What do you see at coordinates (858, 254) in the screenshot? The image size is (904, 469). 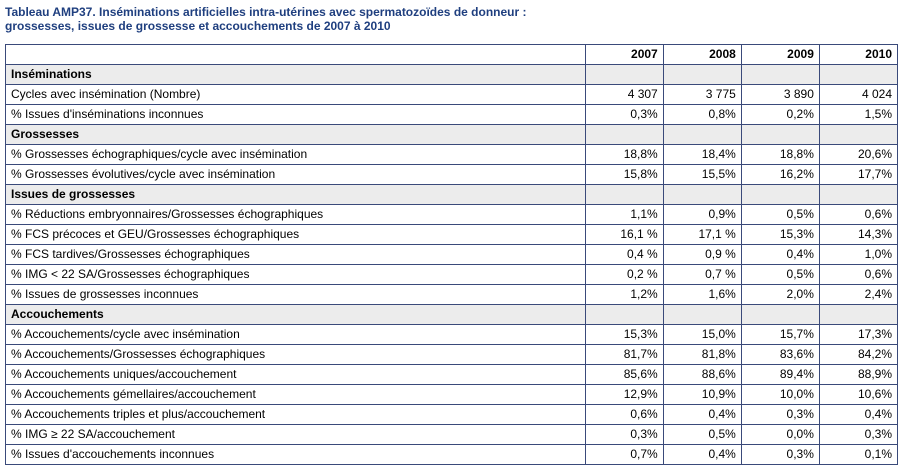 I see `value-cell-2010: 1,0%` at bounding box center [858, 254].